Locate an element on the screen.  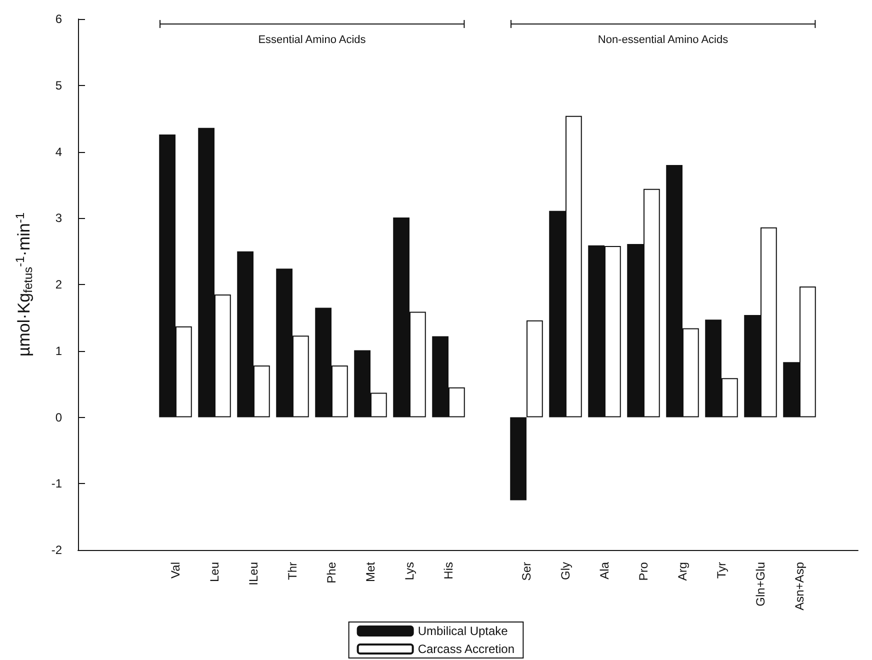
x-tick-label: Gln+Glu is located at coordinates (761, 584).